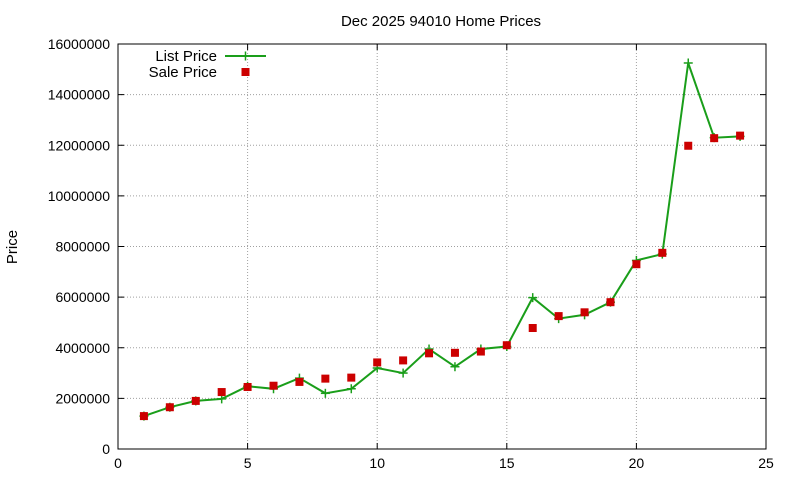 This screenshot has height=480, width=800. Describe the element at coordinates (766, 463) in the screenshot. I see `x-tick-label: 25` at that location.